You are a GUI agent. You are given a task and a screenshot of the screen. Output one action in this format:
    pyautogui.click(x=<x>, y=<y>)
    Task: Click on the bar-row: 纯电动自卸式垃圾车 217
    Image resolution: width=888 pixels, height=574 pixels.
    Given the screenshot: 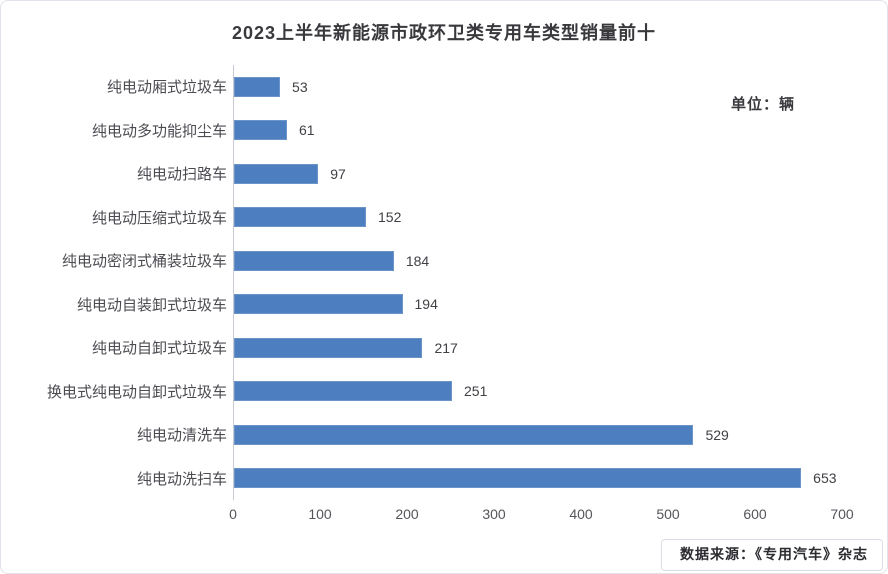 What is the action you would take?
    pyautogui.click(x=435, y=348)
    